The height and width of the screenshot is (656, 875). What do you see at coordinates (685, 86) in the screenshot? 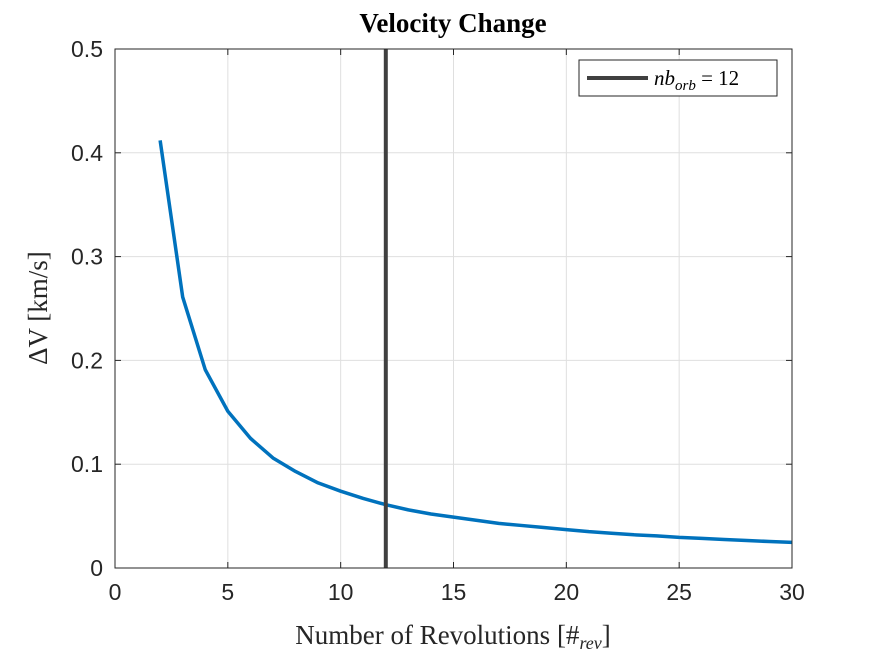
I see `legend-label-sub: orb` at bounding box center [685, 86].